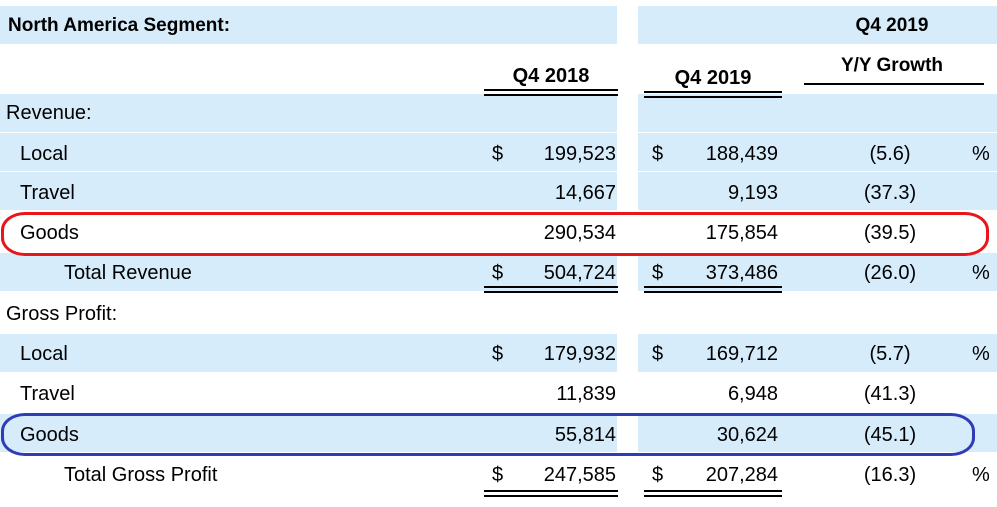 Image resolution: width=997 pixels, height=507 pixels. I want to click on value-q4-2018: 290,534, so click(579, 233).